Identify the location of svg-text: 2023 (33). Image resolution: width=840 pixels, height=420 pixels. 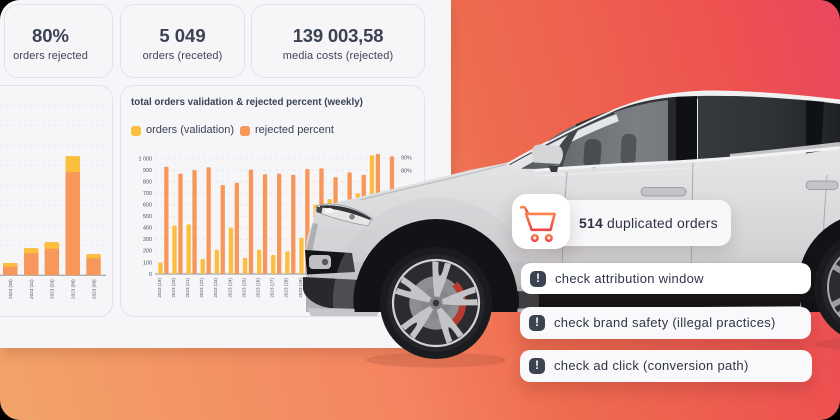
(52, 289).